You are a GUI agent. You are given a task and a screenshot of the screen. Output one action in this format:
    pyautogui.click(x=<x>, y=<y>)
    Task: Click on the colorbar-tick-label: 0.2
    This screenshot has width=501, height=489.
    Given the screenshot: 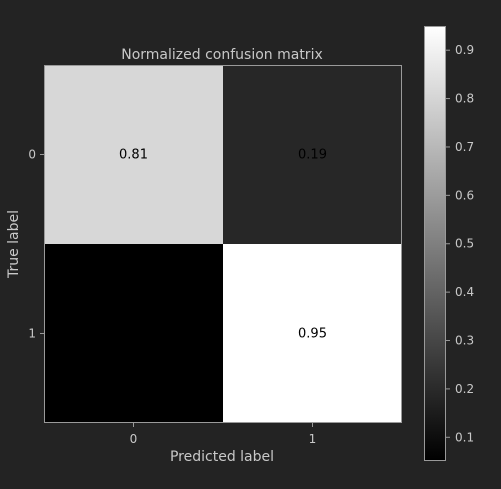 What is the action you would take?
    pyautogui.click(x=464, y=389)
    